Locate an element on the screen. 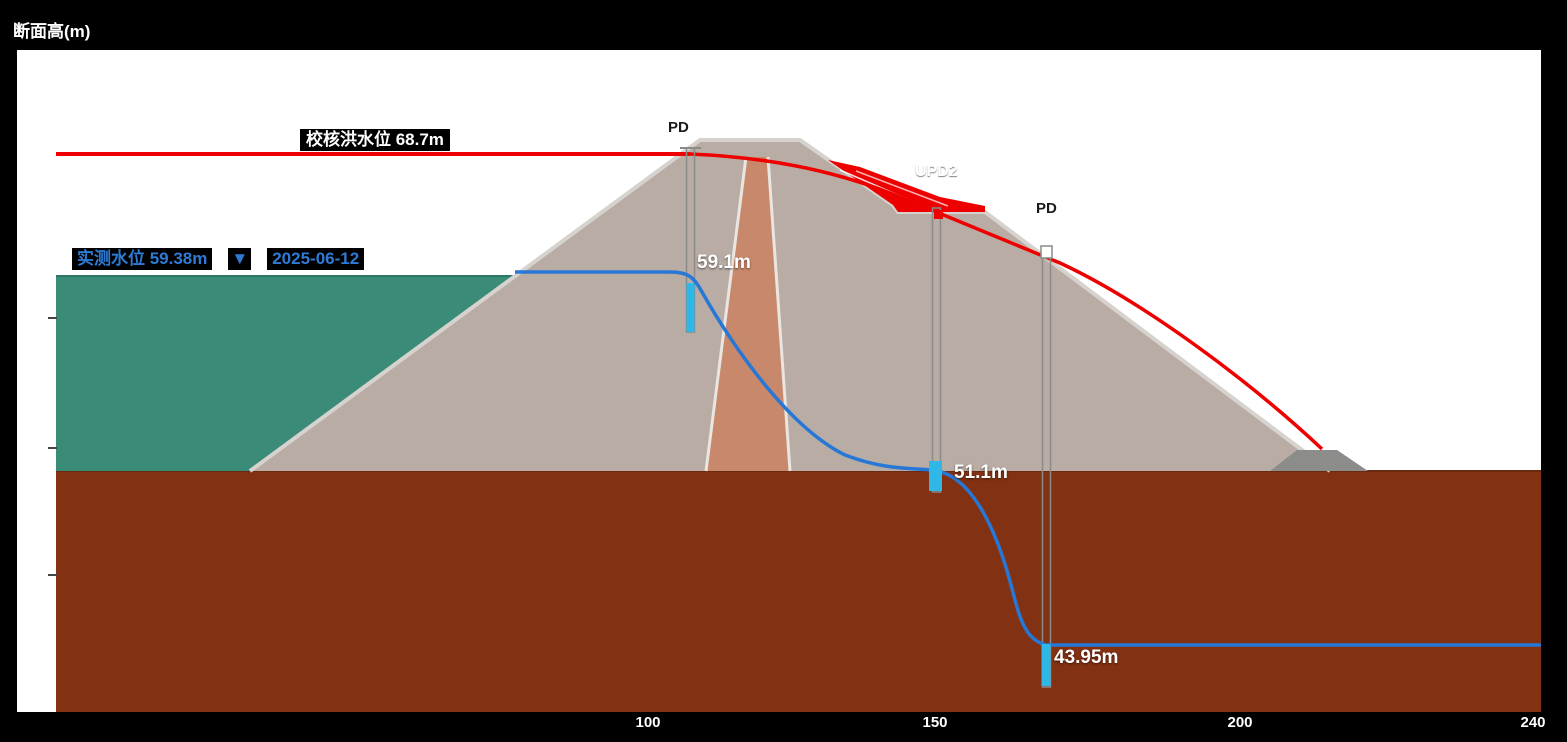 This screenshot has width=1567, height=742. measured-level-group: 实测水位 59.38m ▼ 2025-06-12 is located at coordinates (218, 259).